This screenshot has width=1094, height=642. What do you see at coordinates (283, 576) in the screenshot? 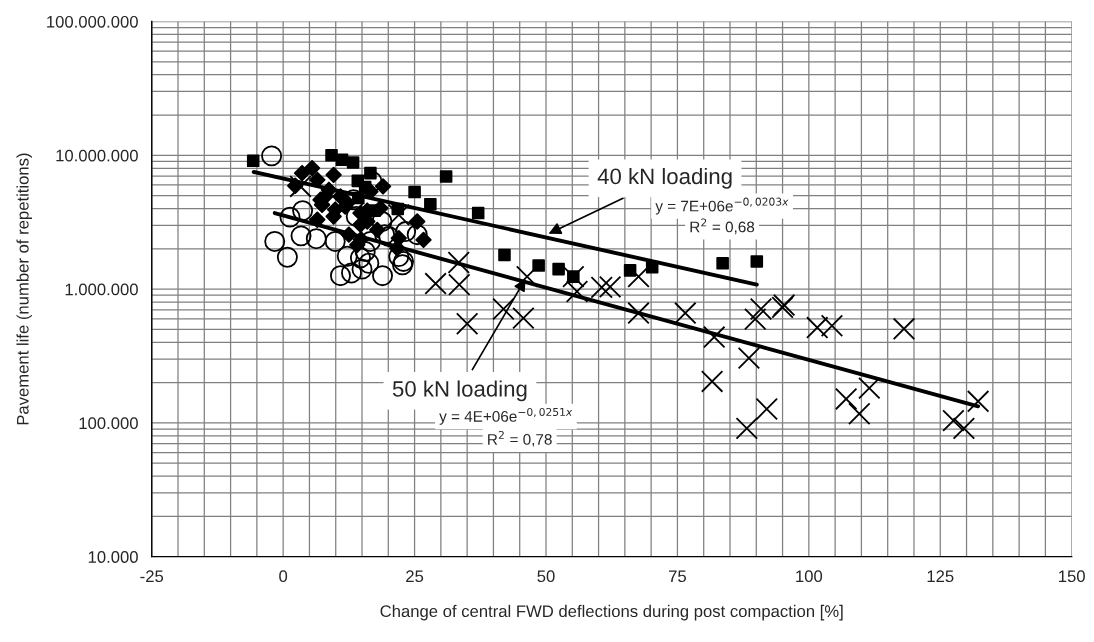
I see `x-tick-label: 0` at bounding box center [283, 576].